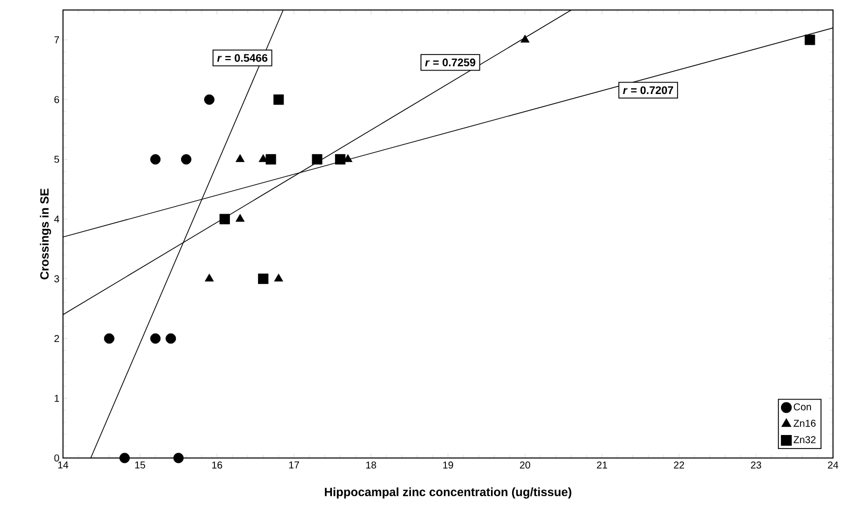 The image size is (856, 528). Describe the element at coordinates (56, 338) in the screenshot. I see `y-tick-label: 2` at that location.